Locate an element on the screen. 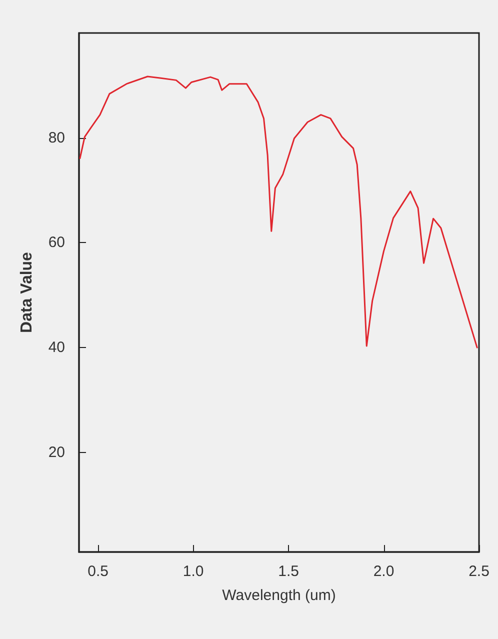 The width and height of the screenshot is (498, 639). x-axis-title: Wavelength (um) is located at coordinates (279, 595).